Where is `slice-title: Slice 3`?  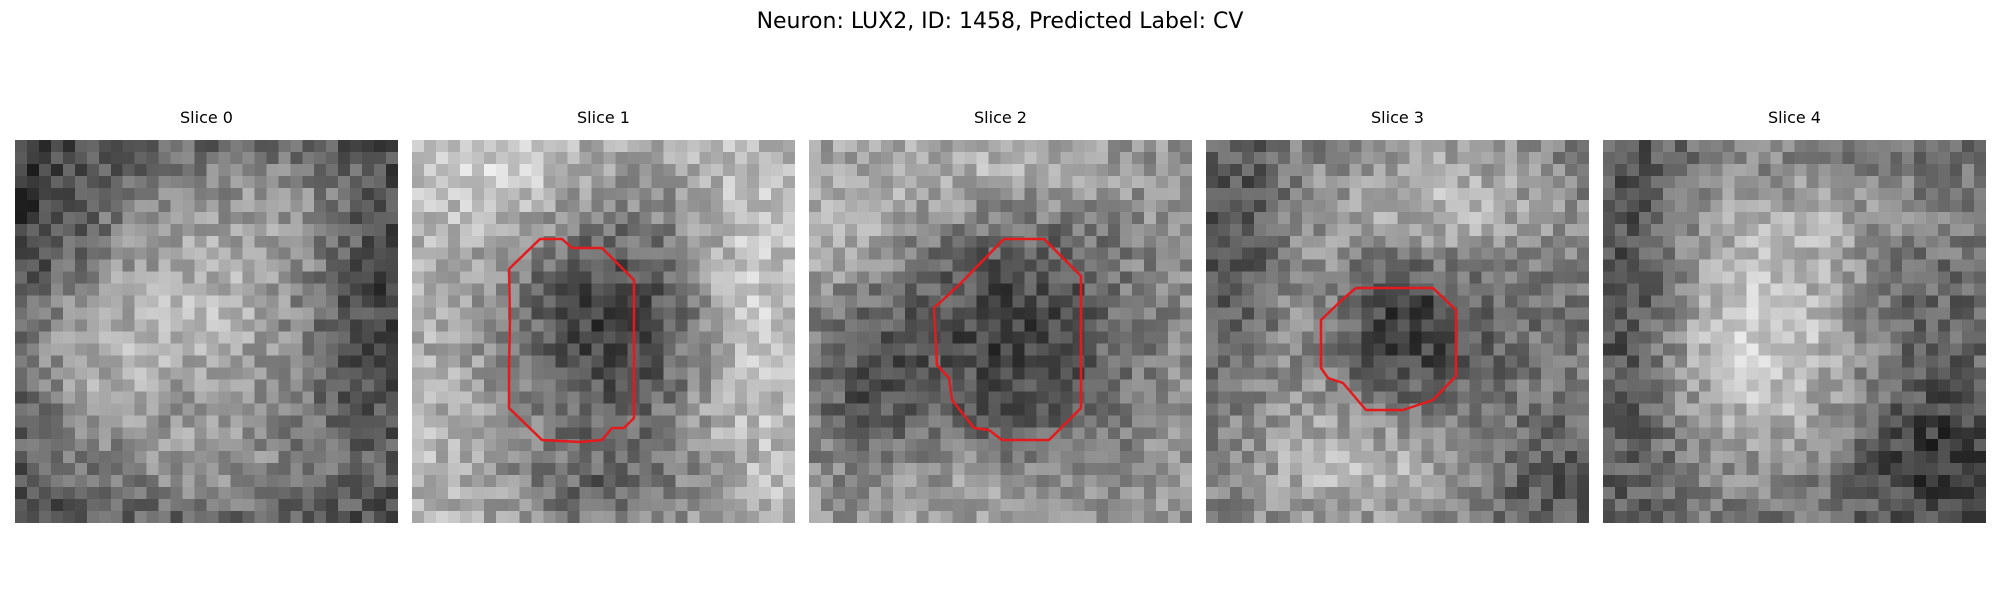 slice-title: Slice 3 is located at coordinates (1397, 117).